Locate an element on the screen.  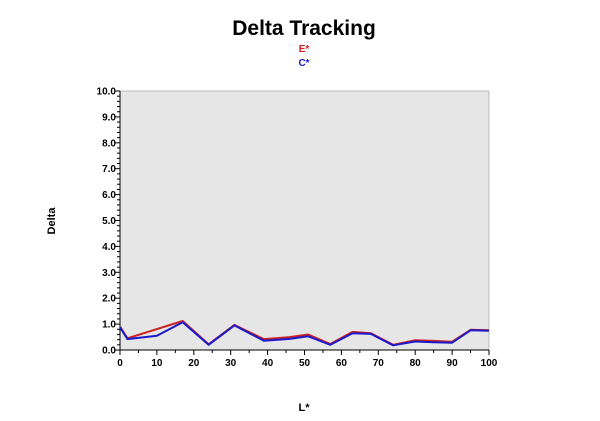
x-tick-label: 70 is located at coordinates (379, 363).